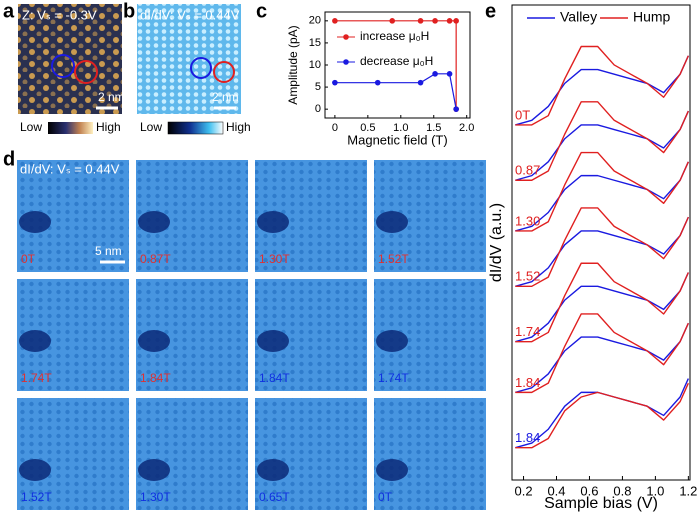  I want to click on tile-label: 1.84T, so click(274, 378).